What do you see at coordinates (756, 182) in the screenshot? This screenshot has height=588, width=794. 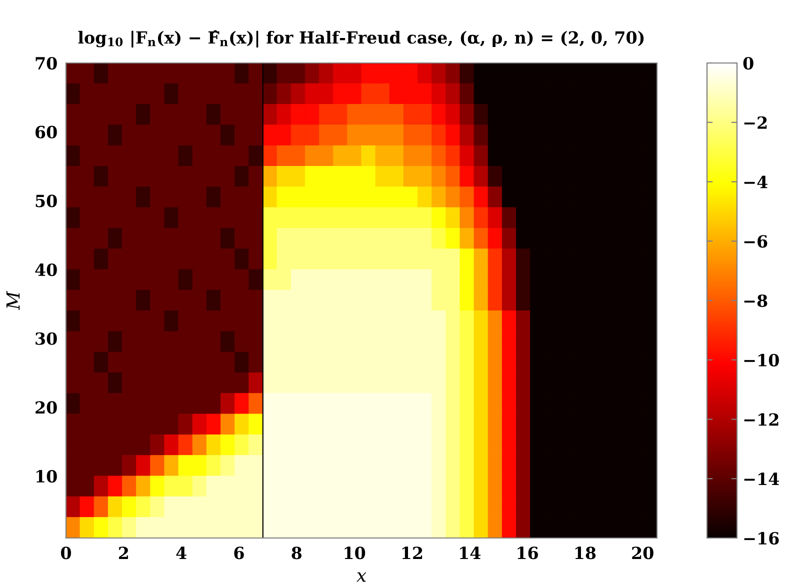 I see `color-bar-label: −4` at bounding box center [756, 182].